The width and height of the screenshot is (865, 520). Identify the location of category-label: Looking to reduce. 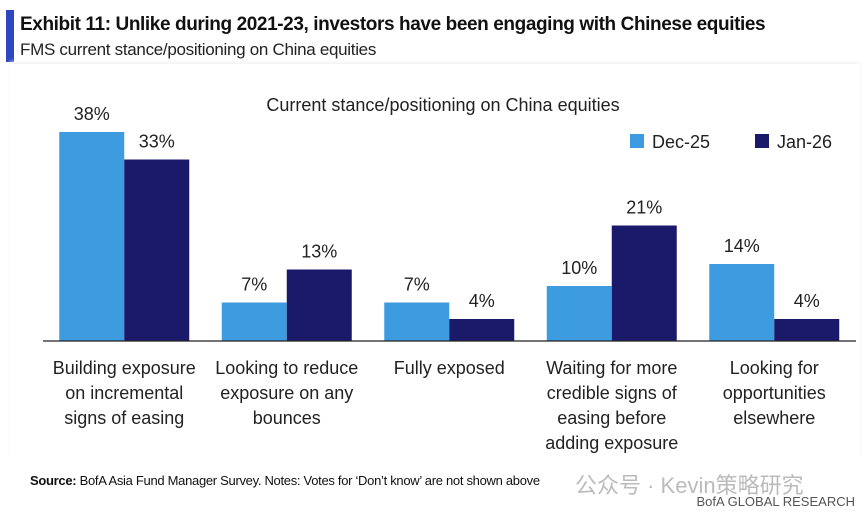
(286, 368).